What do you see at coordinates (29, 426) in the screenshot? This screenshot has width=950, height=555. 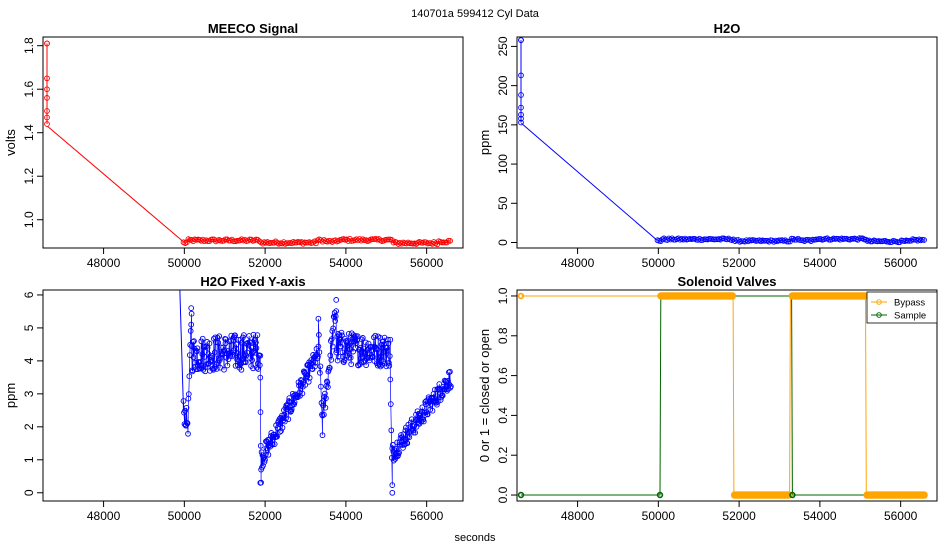 I see `y-tick-label: 2` at bounding box center [29, 426].